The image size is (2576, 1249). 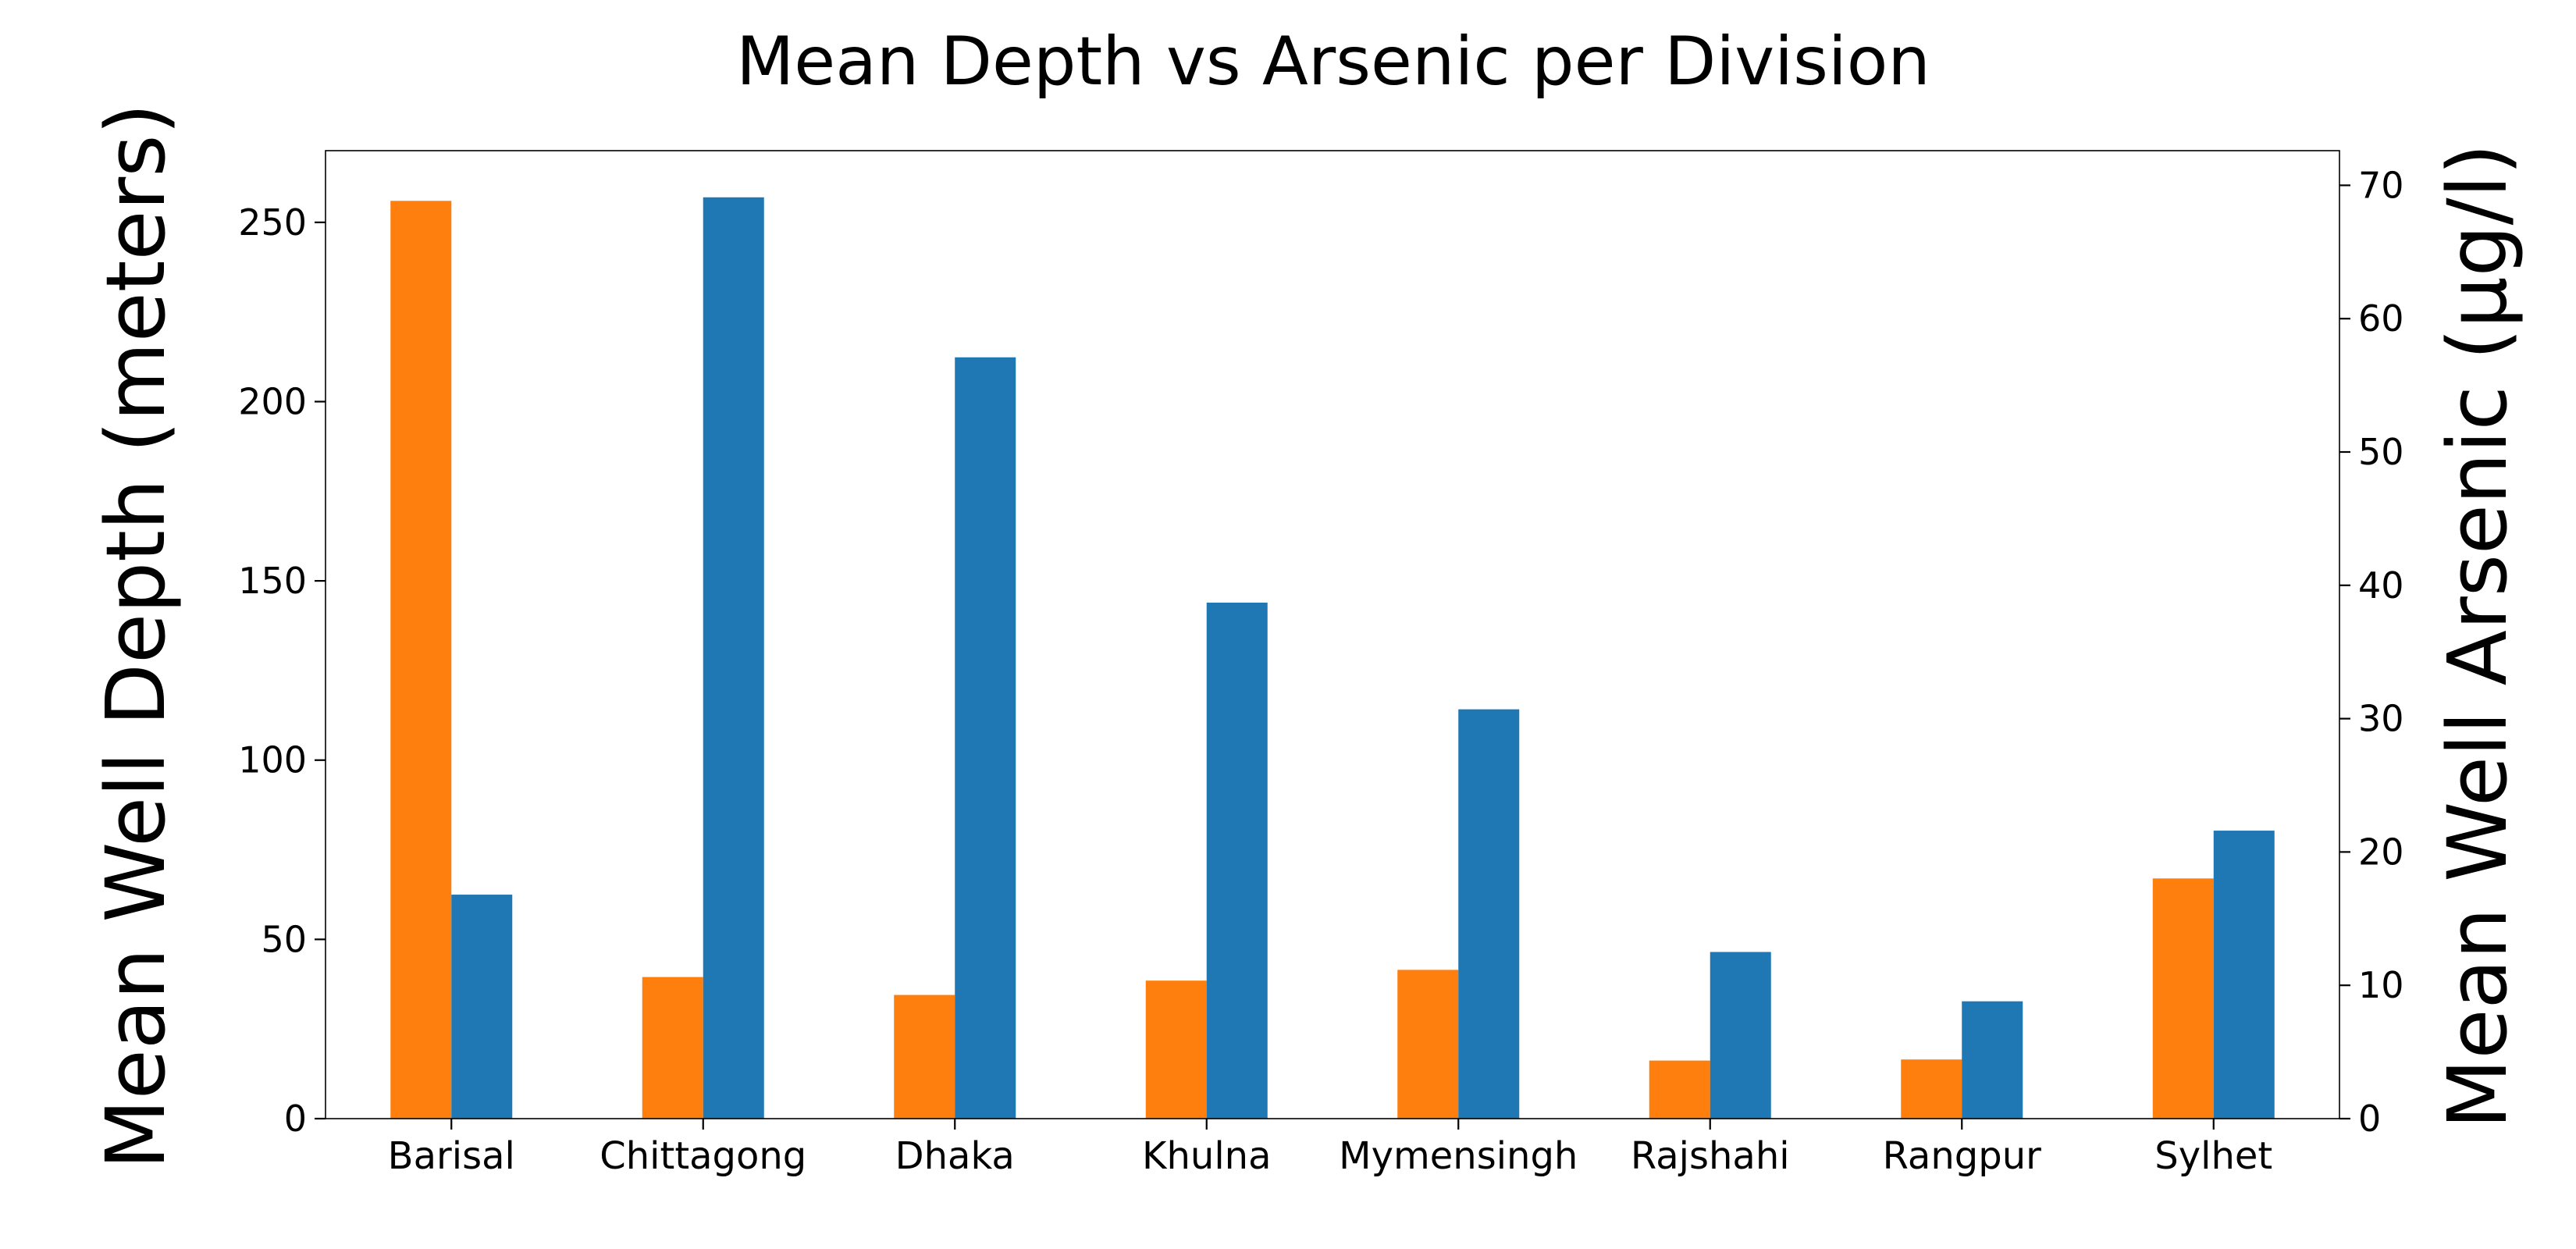 I want to click on x-tick-label: Chittagong, so click(x=703, y=1156).